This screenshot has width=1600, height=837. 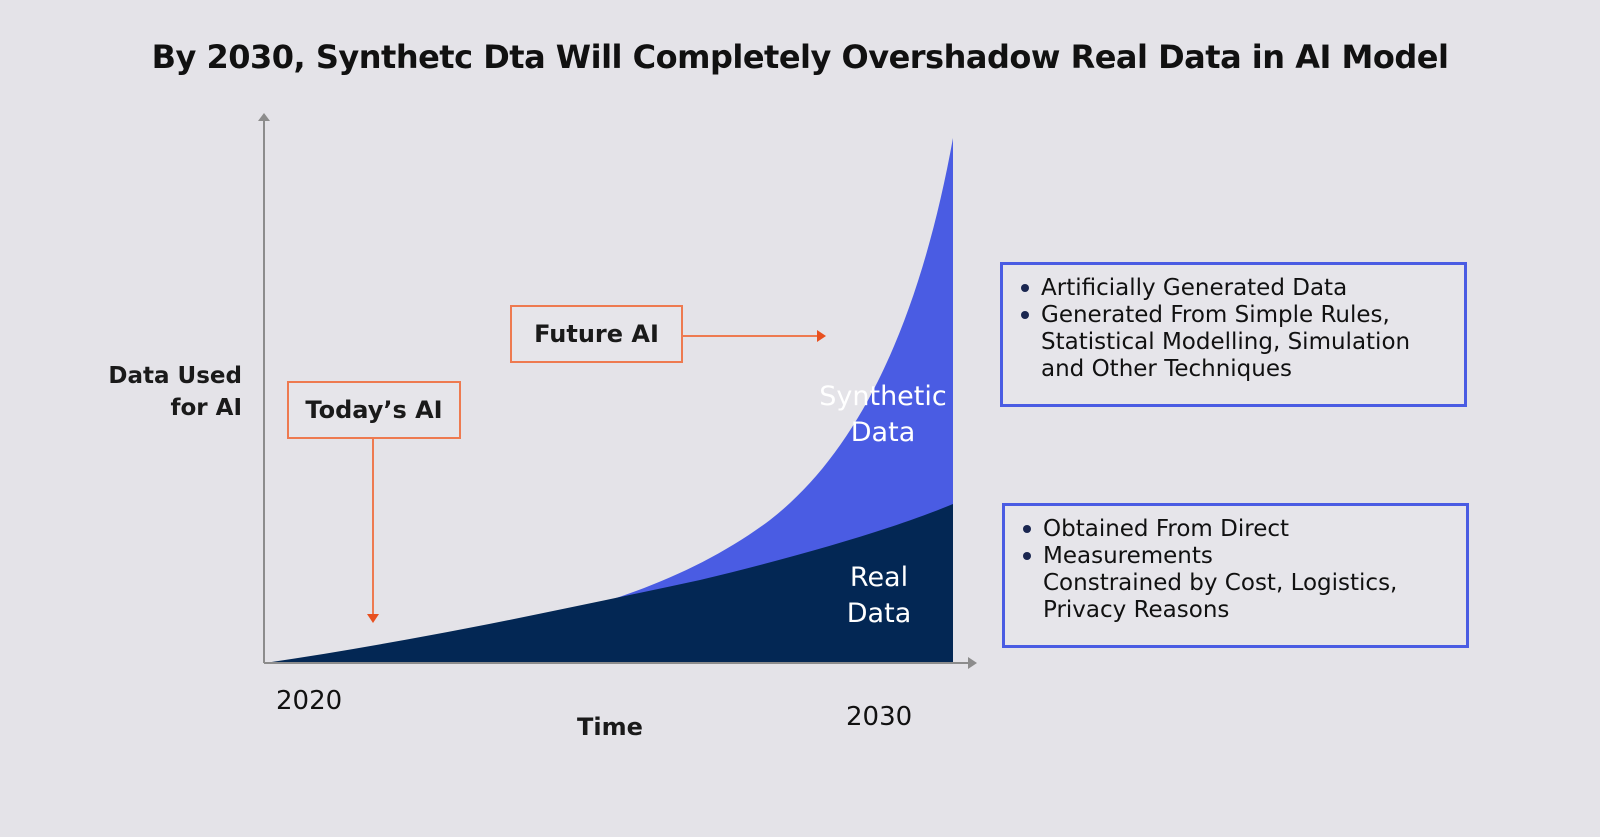 I want to click on x-tick-start: 2020, so click(x=309, y=701).